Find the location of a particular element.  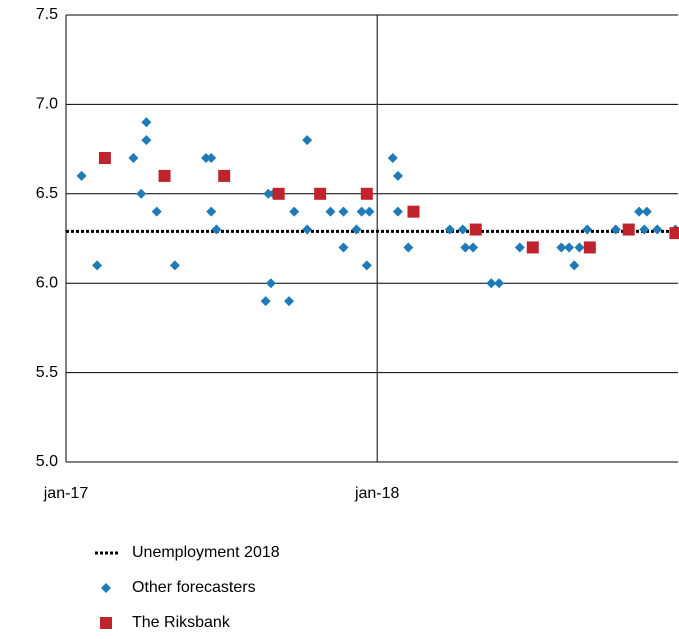

legend-label: The Riksbank is located at coordinates (181, 622).